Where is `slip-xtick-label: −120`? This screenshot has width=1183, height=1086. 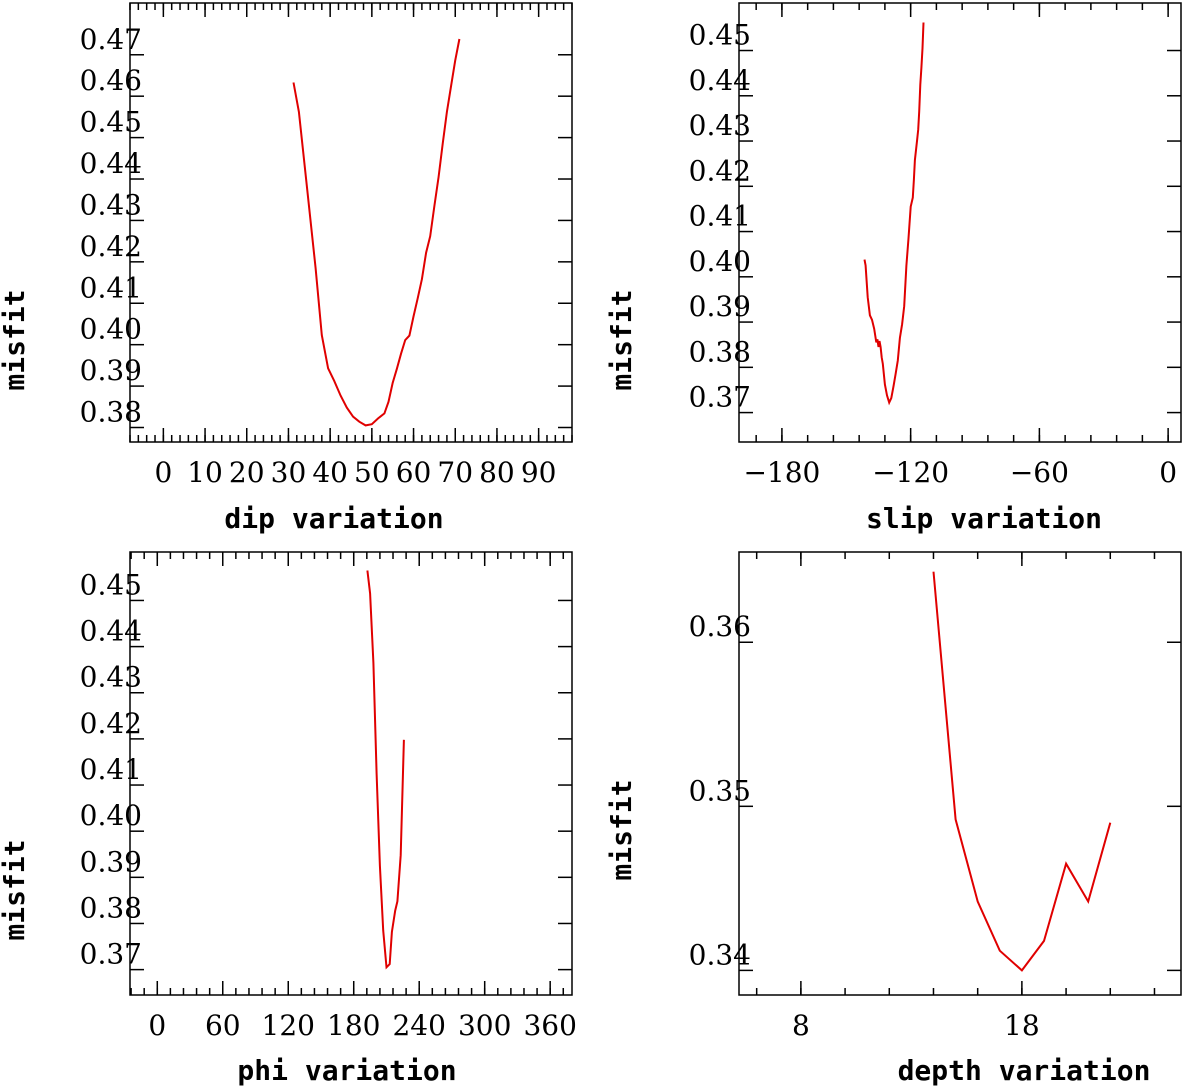 slip-xtick-label: −120 is located at coordinates (910, 472).